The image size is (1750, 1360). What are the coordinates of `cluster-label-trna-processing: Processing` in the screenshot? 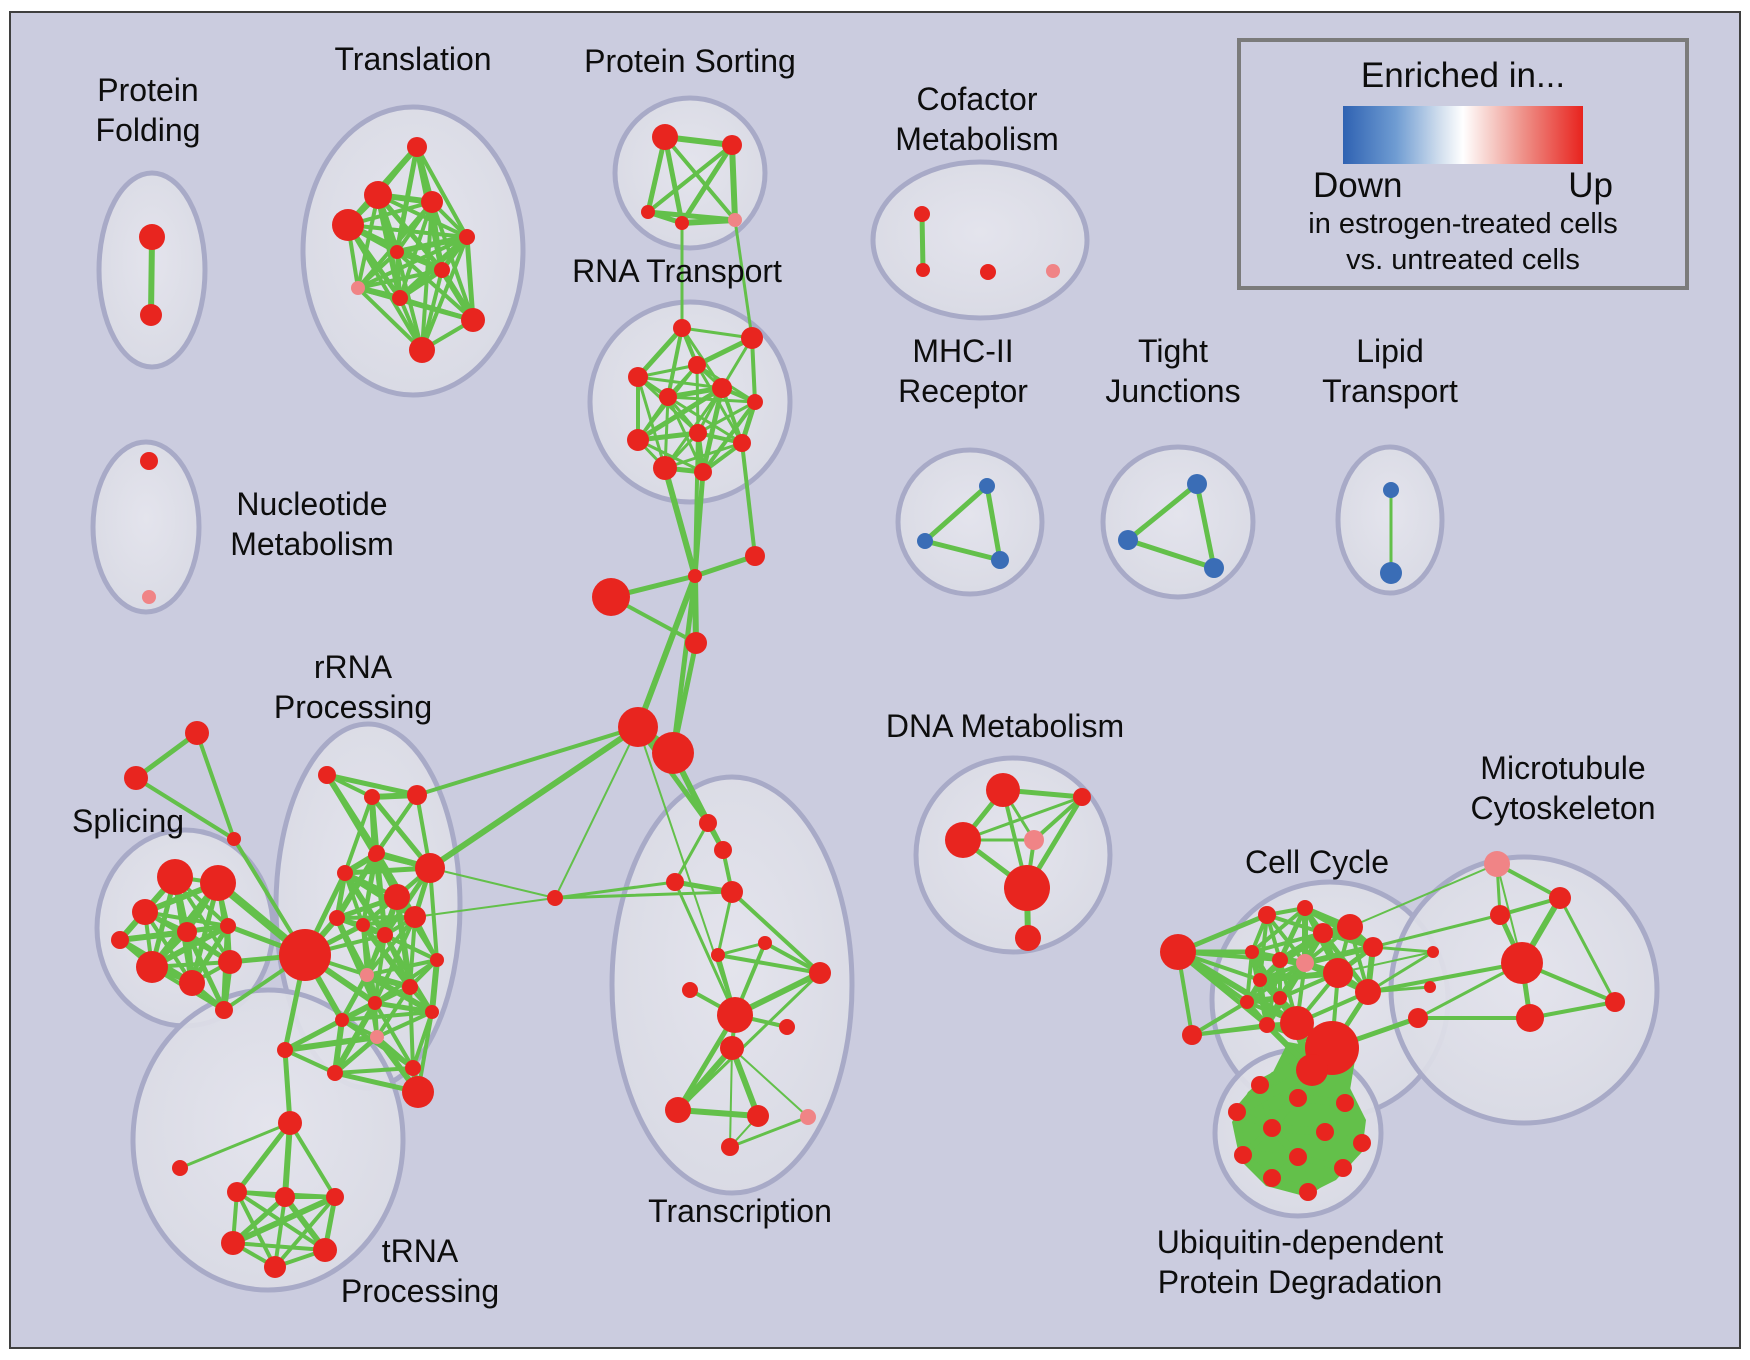 It's located at (420, 1291).